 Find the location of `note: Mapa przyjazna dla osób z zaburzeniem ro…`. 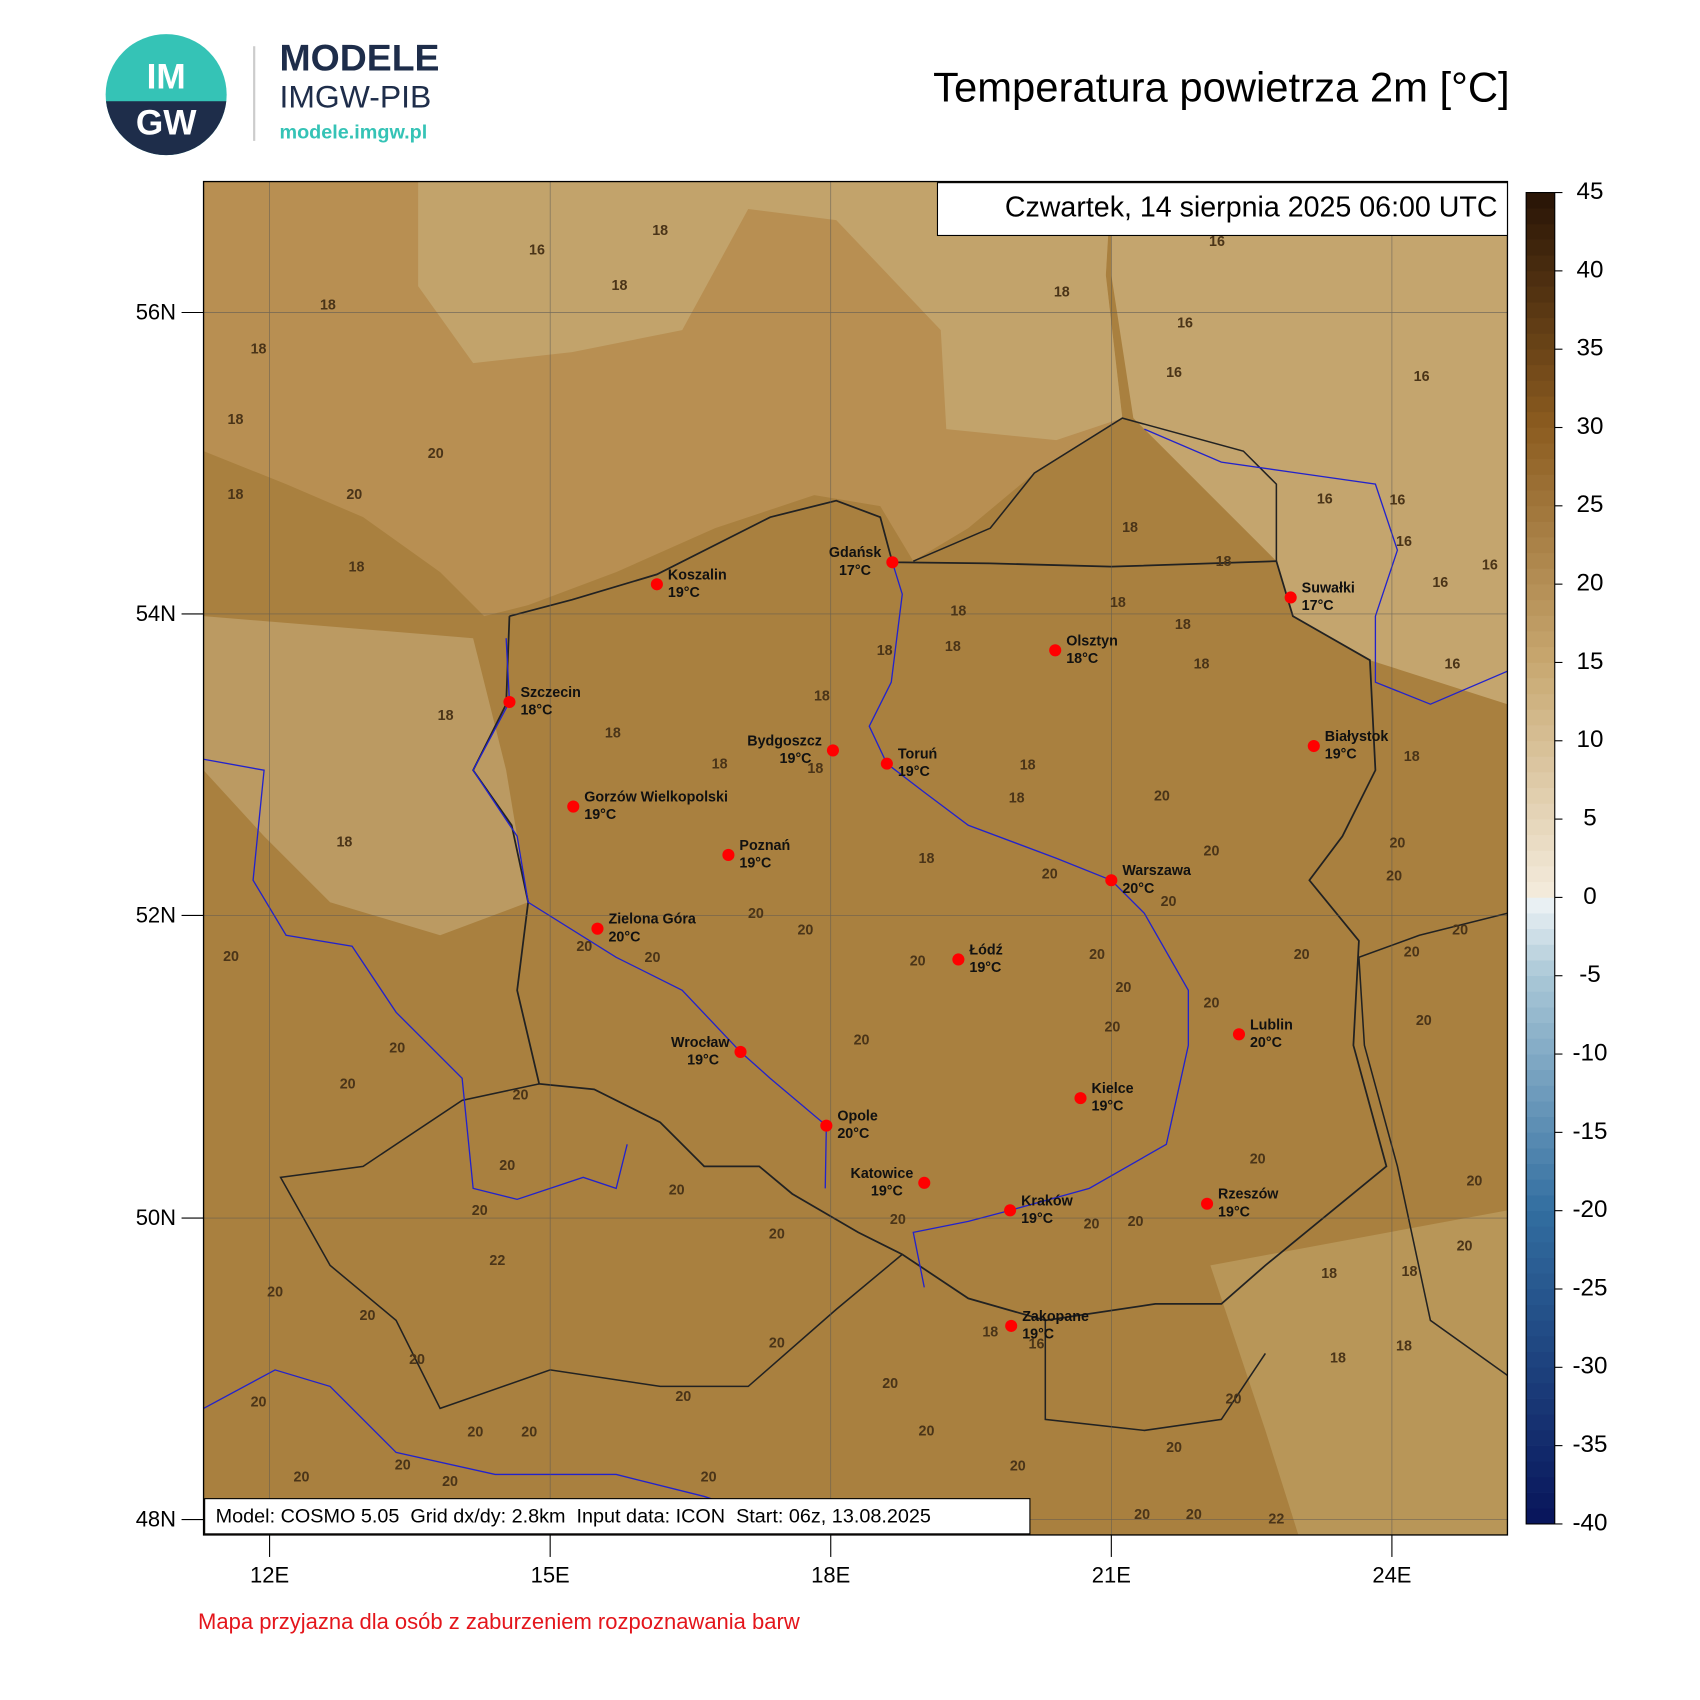

note: Mapa przyjazna dla osób z zaburzeniem ro… is located at coordinates (499, 1621).